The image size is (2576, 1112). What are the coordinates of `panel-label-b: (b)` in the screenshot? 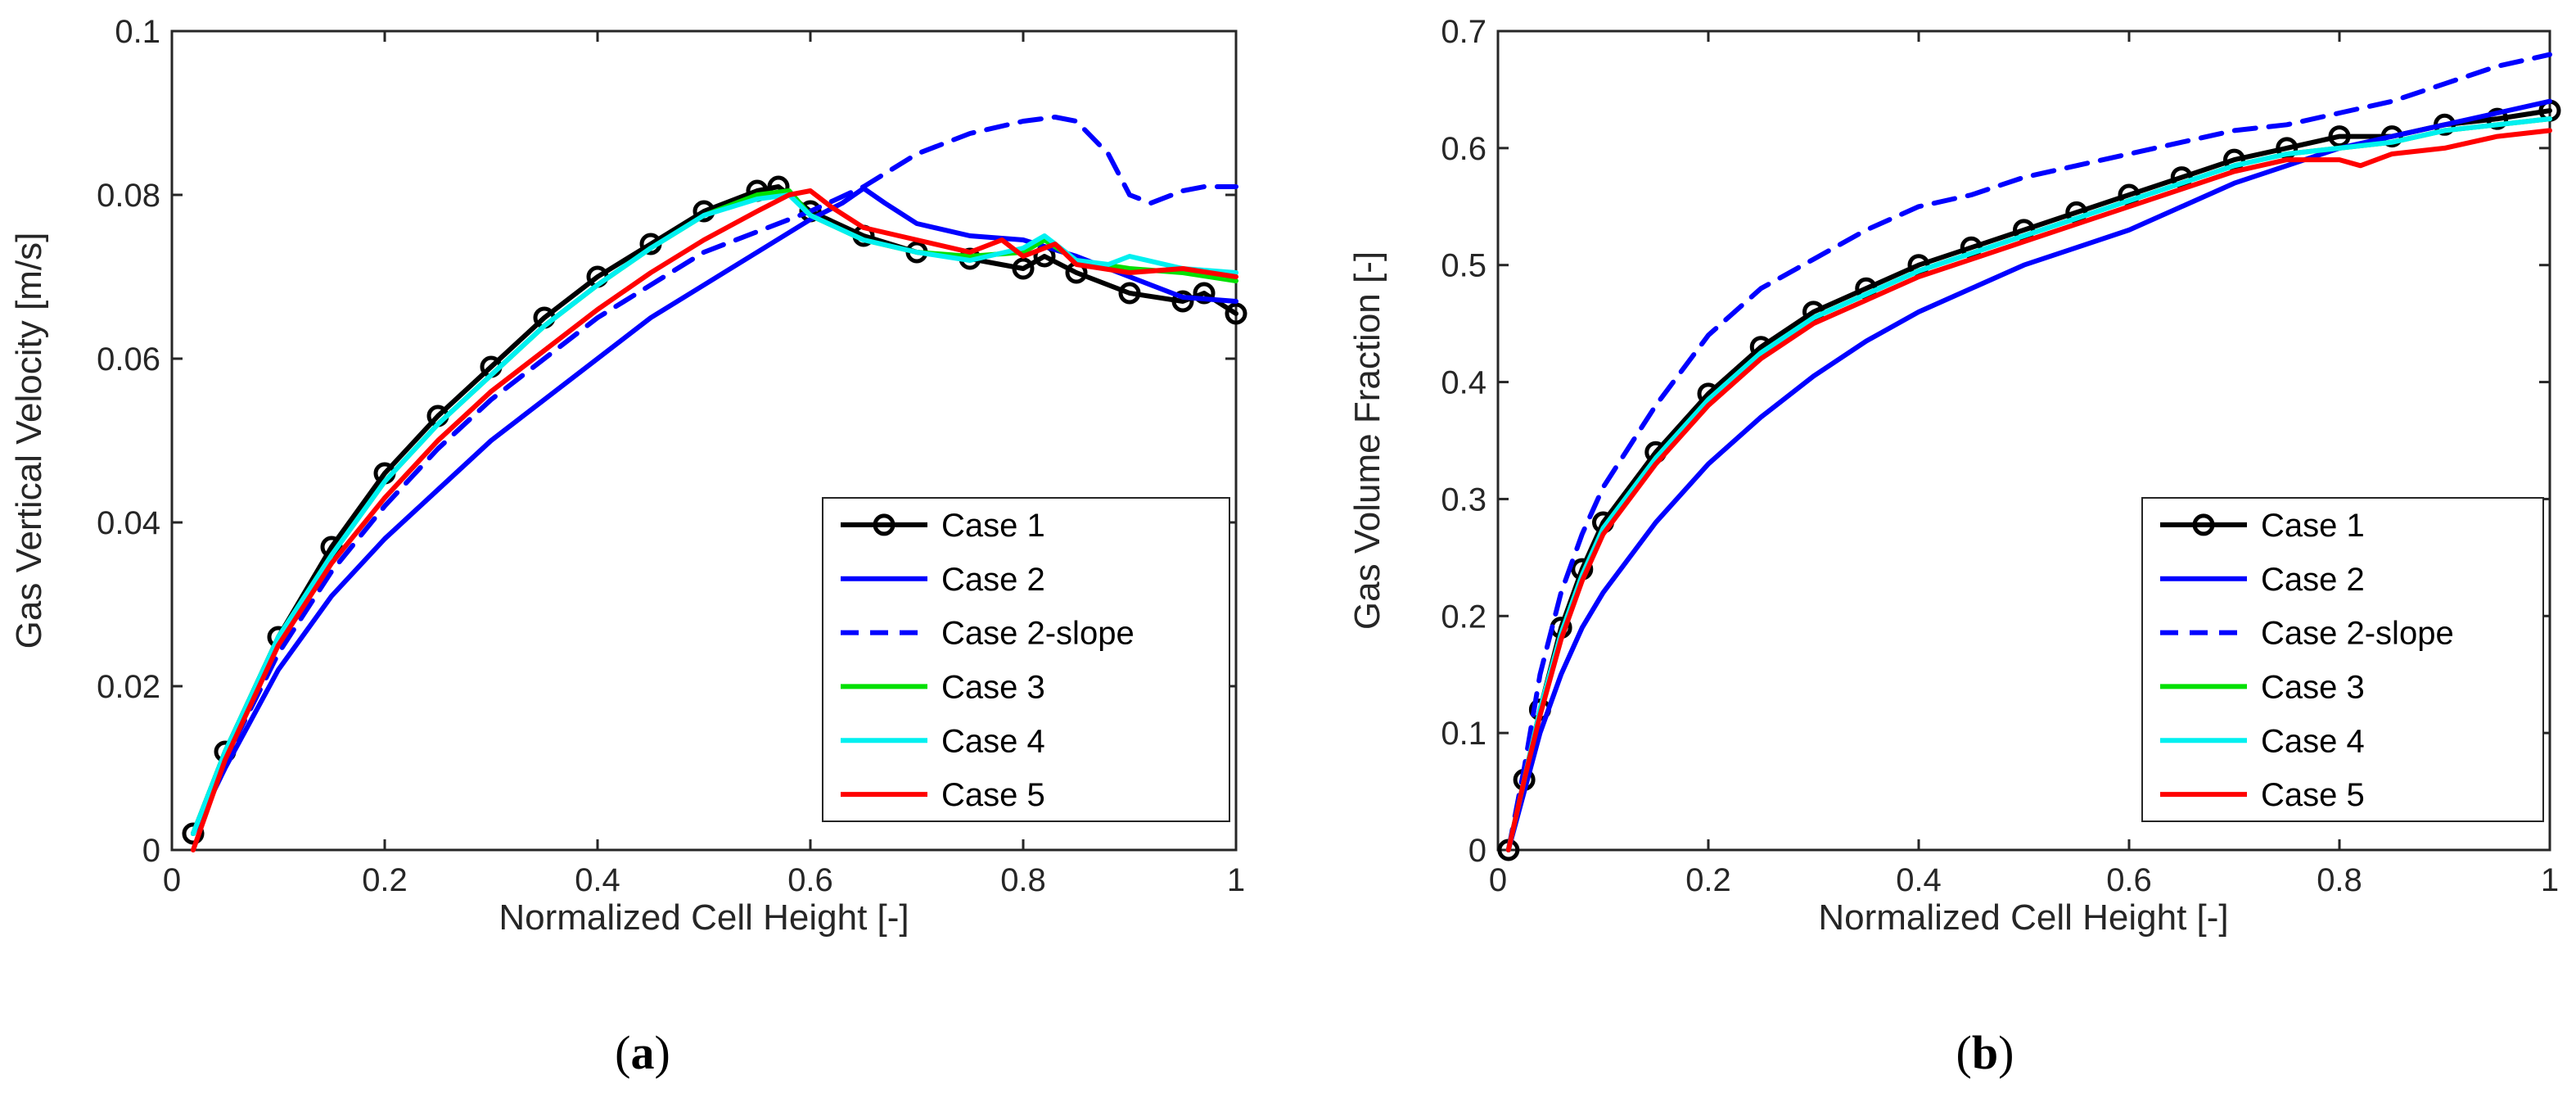 It's located at (1985, 1052).